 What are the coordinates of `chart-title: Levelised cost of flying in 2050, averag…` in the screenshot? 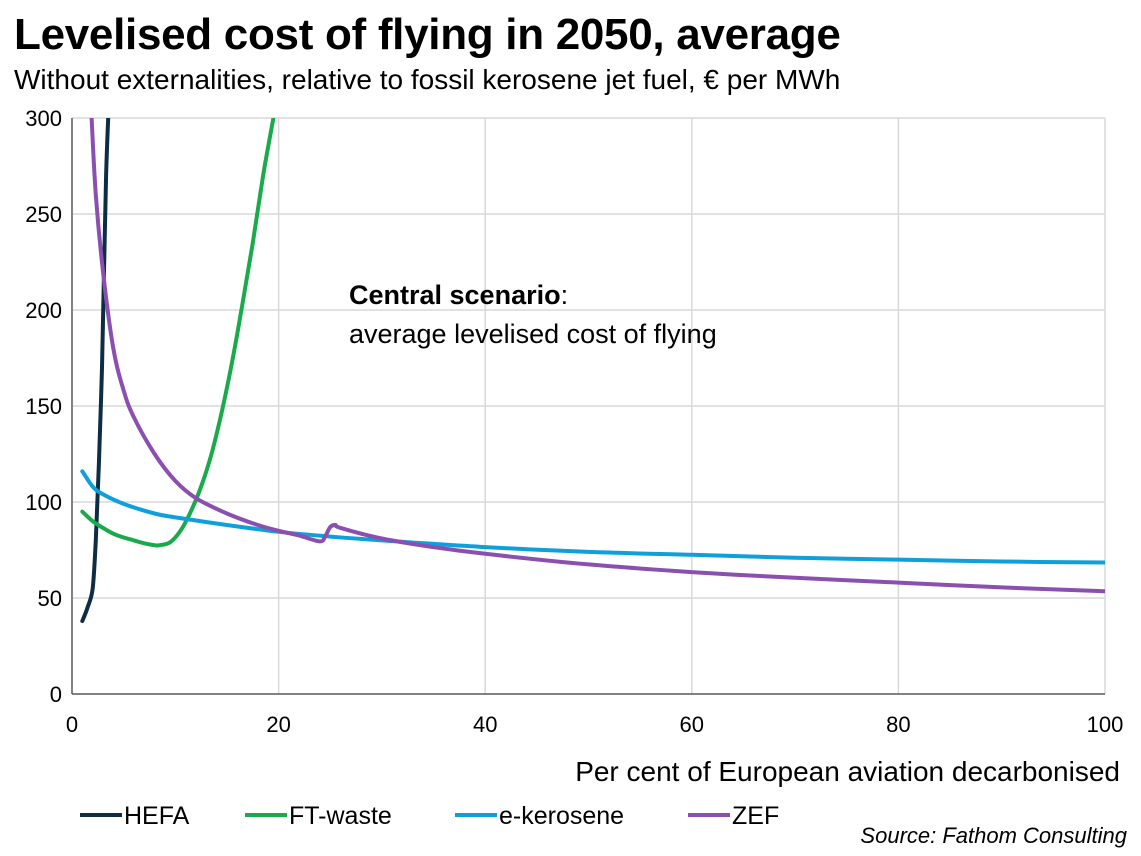 It's located at (427, 34).